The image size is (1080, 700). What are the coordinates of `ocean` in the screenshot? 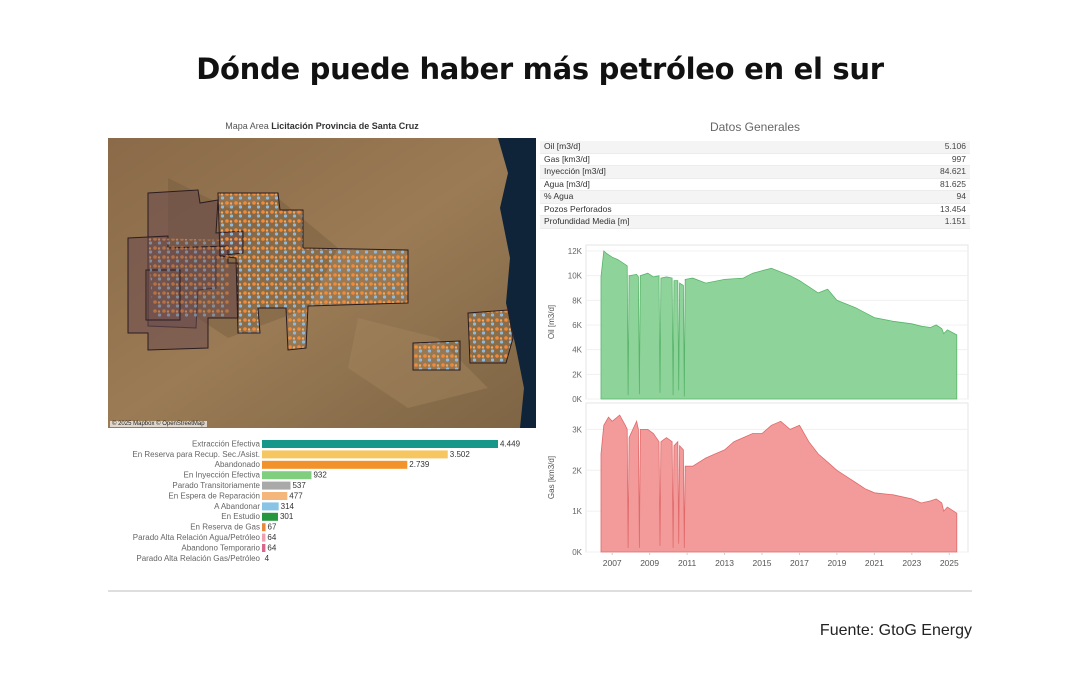 It's located at (517, 283).